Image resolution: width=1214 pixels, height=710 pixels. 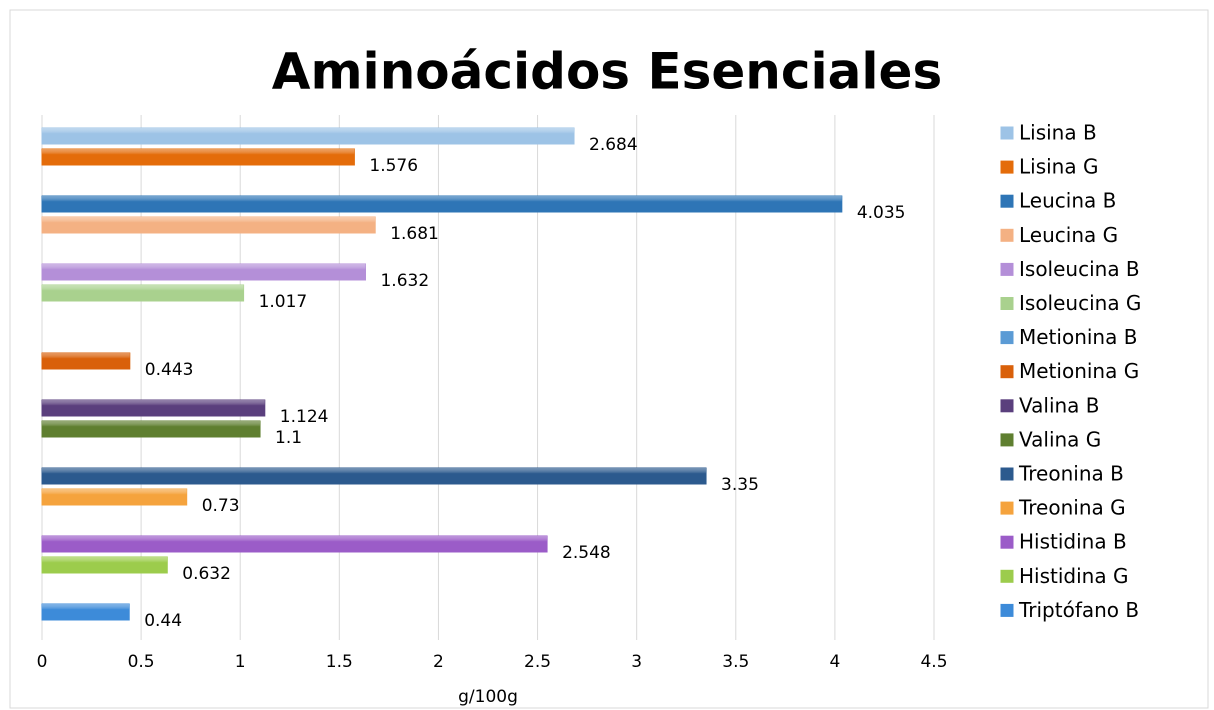 I want to click on x-tick-label: 1.5, so click(x=339, y=662).